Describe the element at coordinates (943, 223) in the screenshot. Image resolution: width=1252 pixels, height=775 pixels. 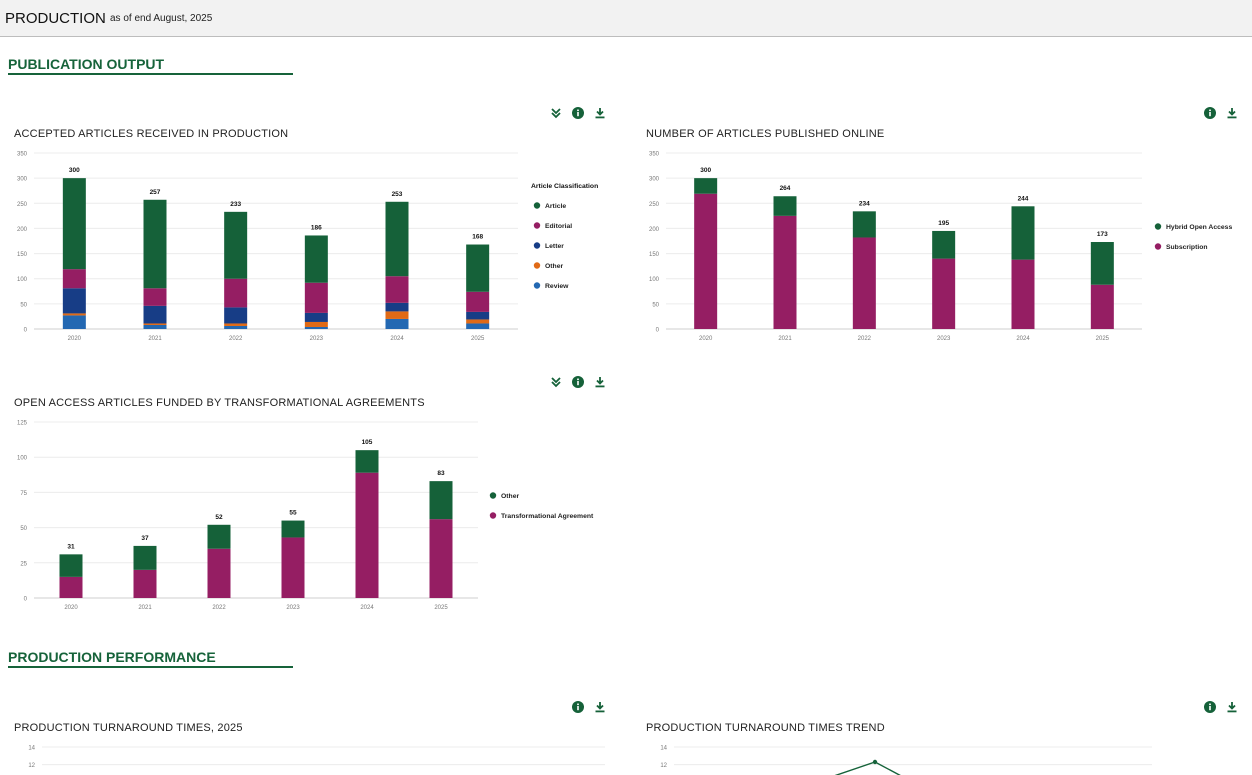
I see `total-label: 195` at that location.